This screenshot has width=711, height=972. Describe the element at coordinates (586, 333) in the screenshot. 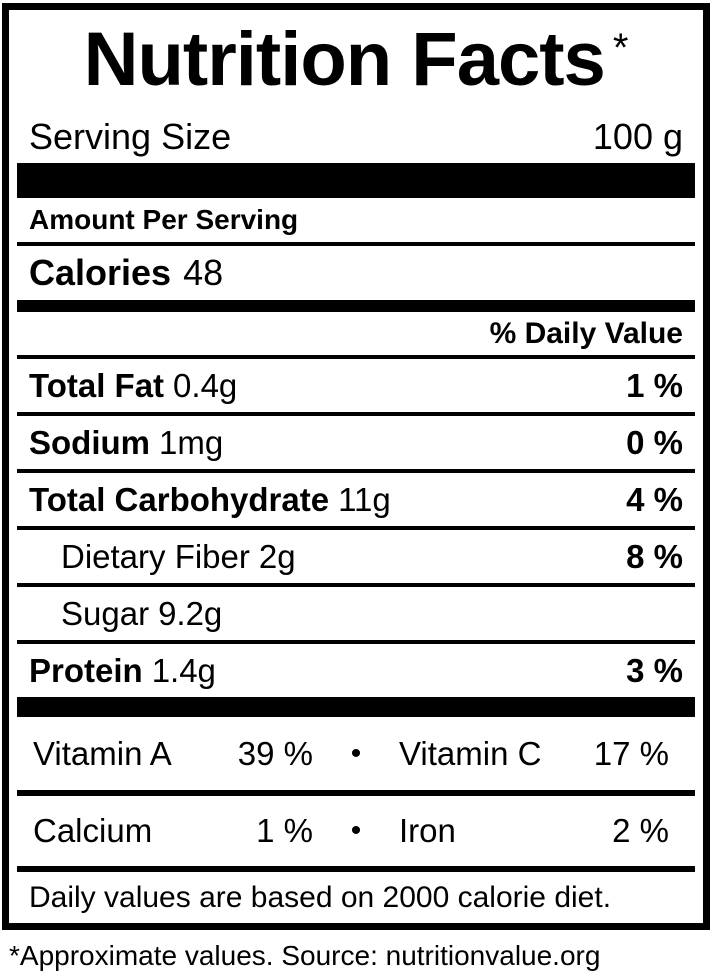

I see `daily-value-header: % Daily Value` at that location.